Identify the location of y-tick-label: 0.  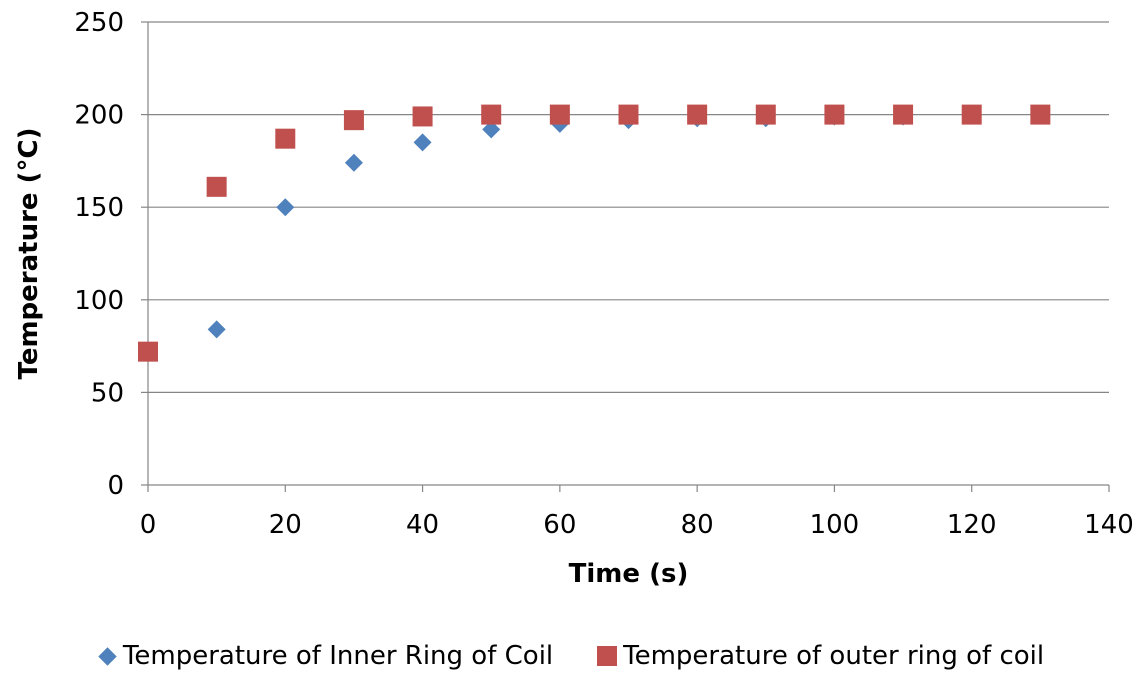
(115, 486).